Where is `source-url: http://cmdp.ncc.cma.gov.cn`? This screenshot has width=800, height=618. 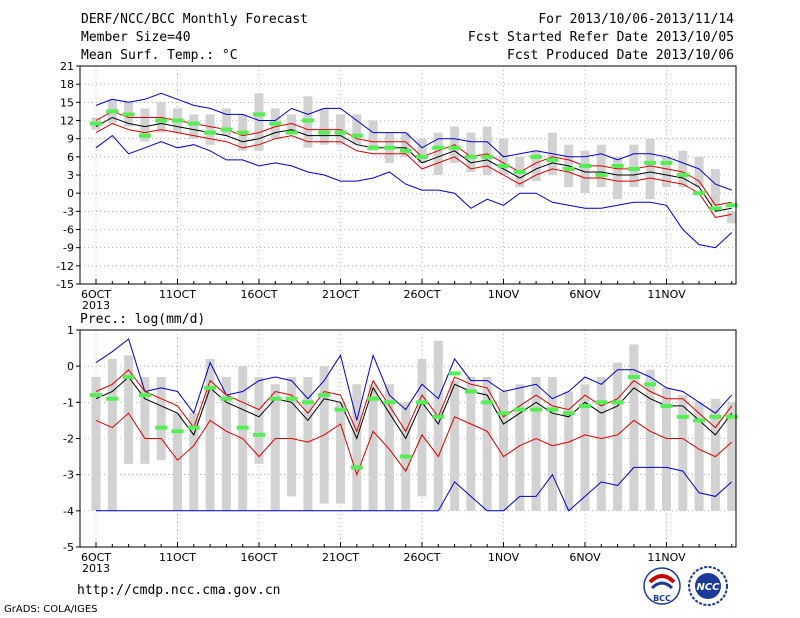
source-url: http://cmdp.ncc.cma.gov.cn is located at coordinates (179, 590).